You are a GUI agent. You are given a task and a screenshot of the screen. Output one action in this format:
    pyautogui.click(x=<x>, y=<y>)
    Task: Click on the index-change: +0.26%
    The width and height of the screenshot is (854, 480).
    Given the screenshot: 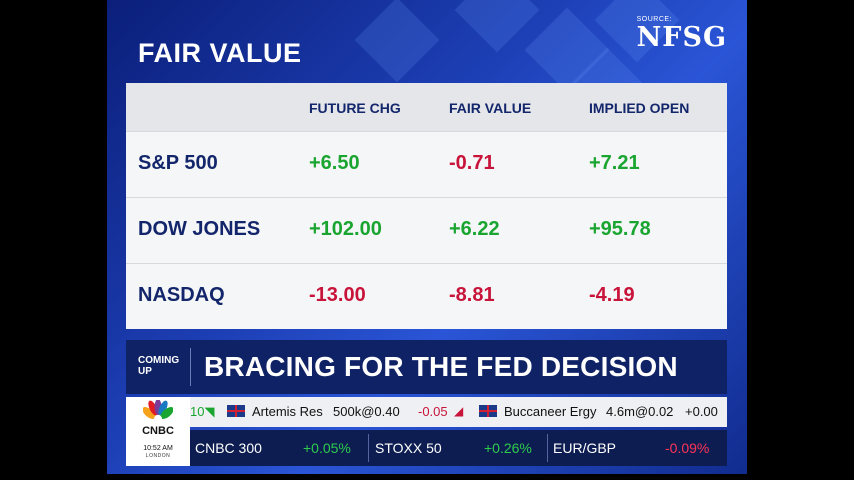 What is the action you would take?
    pyautogui.click(x=508, y=448)
    